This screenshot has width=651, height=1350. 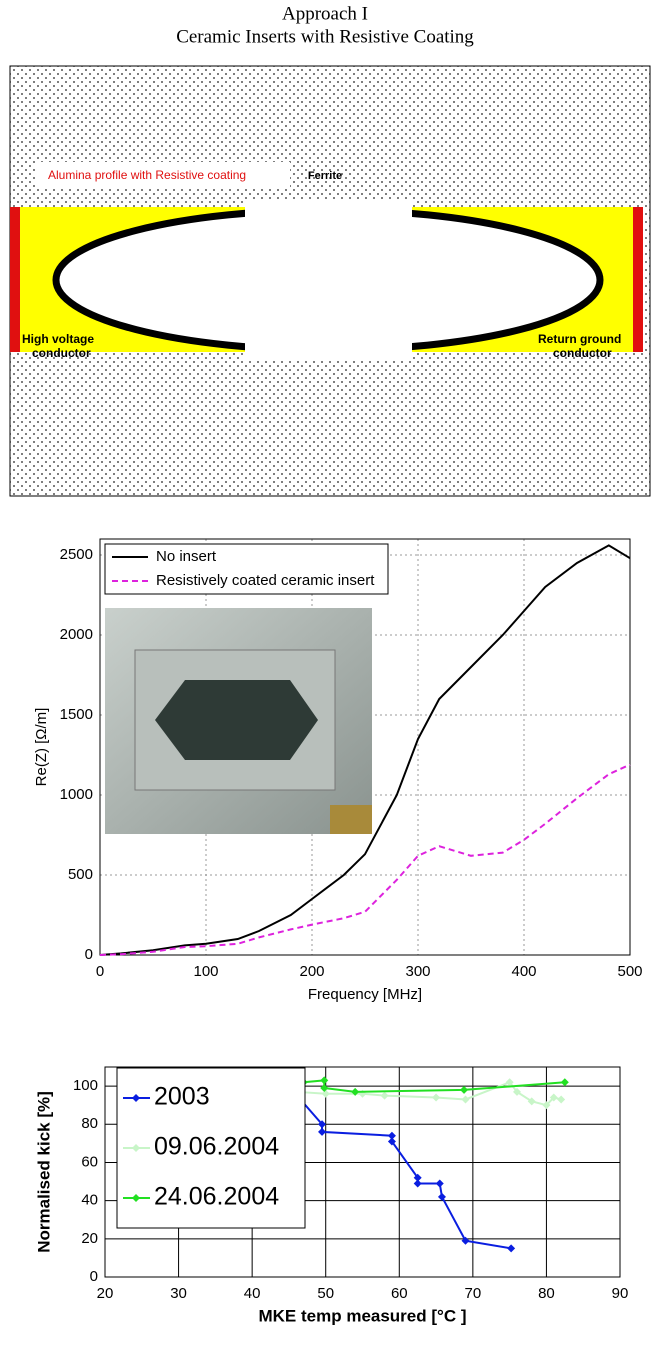 What do you see at coordinates (147, 175) in the screenshot?
I see `alumina-label: Alumina profile with Resistive coating` at bounding box center [147, 175].